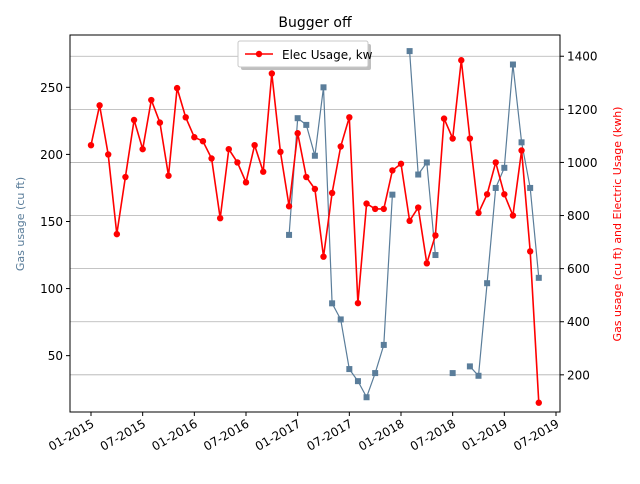 The image size is (640, 484). I want to click on x-tick-label: 07-2017, so click(329, 434).